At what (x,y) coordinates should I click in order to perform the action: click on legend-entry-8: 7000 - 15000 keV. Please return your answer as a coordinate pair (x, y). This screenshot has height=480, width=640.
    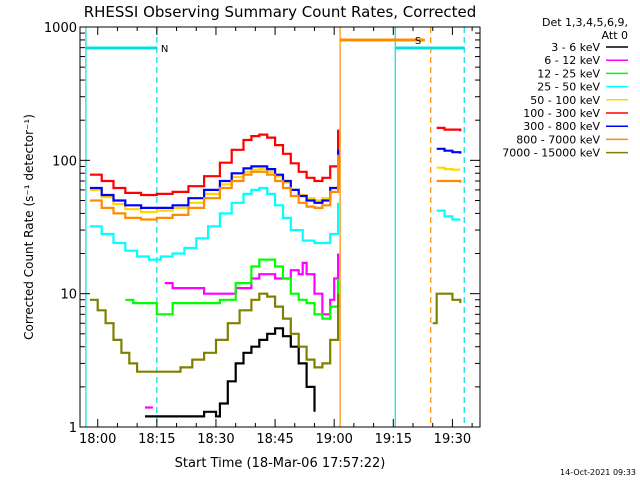
    Looking at the image, I should click on (551, 153).